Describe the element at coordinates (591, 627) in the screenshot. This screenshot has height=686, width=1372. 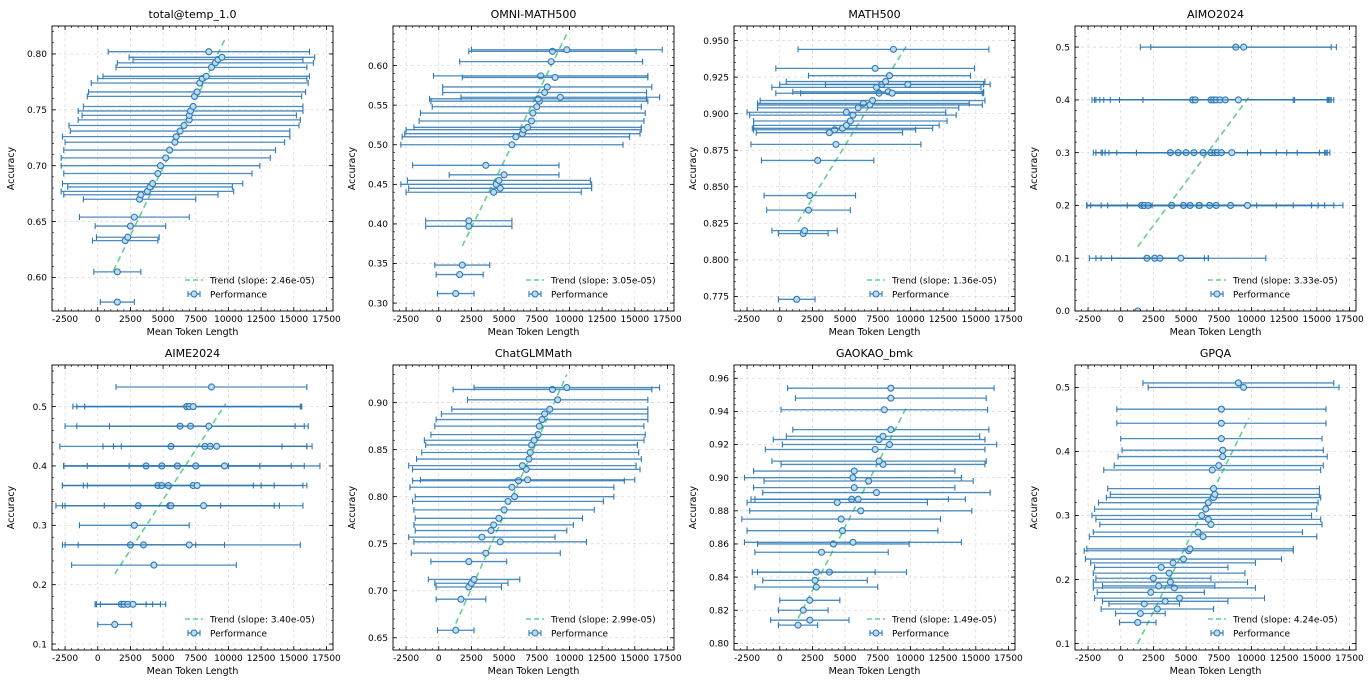
I see `legend: Trend (slope: 2.99e-05) Performance` at that location.